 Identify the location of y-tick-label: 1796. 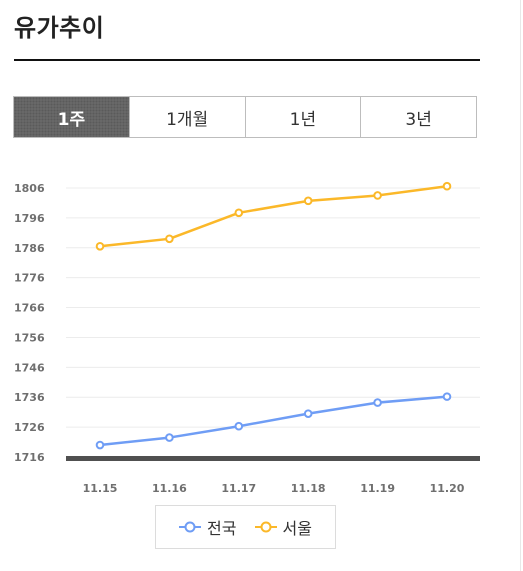
(29, 218).